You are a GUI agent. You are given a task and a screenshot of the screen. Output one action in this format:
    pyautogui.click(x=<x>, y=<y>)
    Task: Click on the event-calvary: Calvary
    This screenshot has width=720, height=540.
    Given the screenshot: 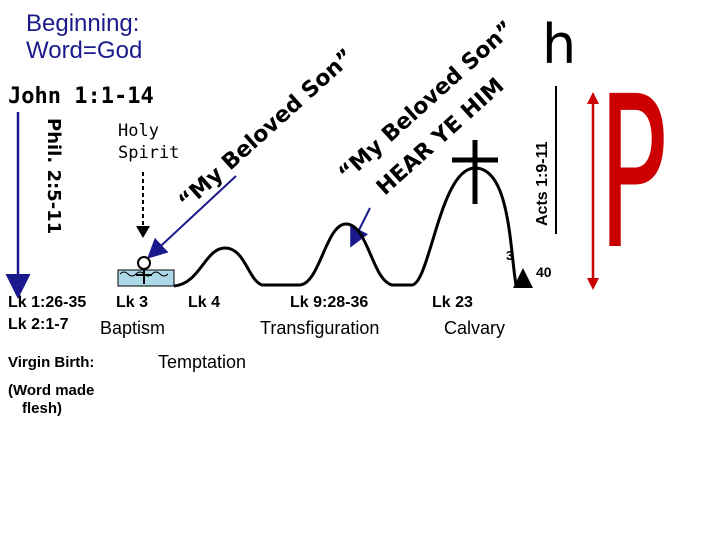 What is the action you would take?
    pyautogui.click(x=475, y=328)
    